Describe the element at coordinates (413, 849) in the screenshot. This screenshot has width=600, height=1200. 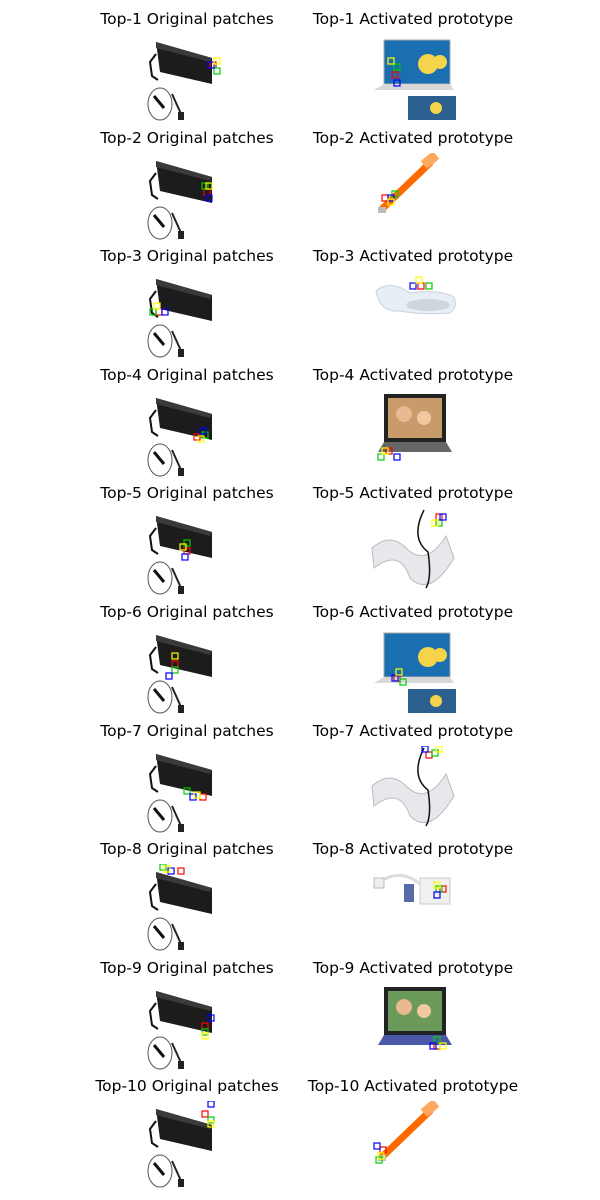
I see `activated-prototype-title: Top-8 Activated prototype` at that location.